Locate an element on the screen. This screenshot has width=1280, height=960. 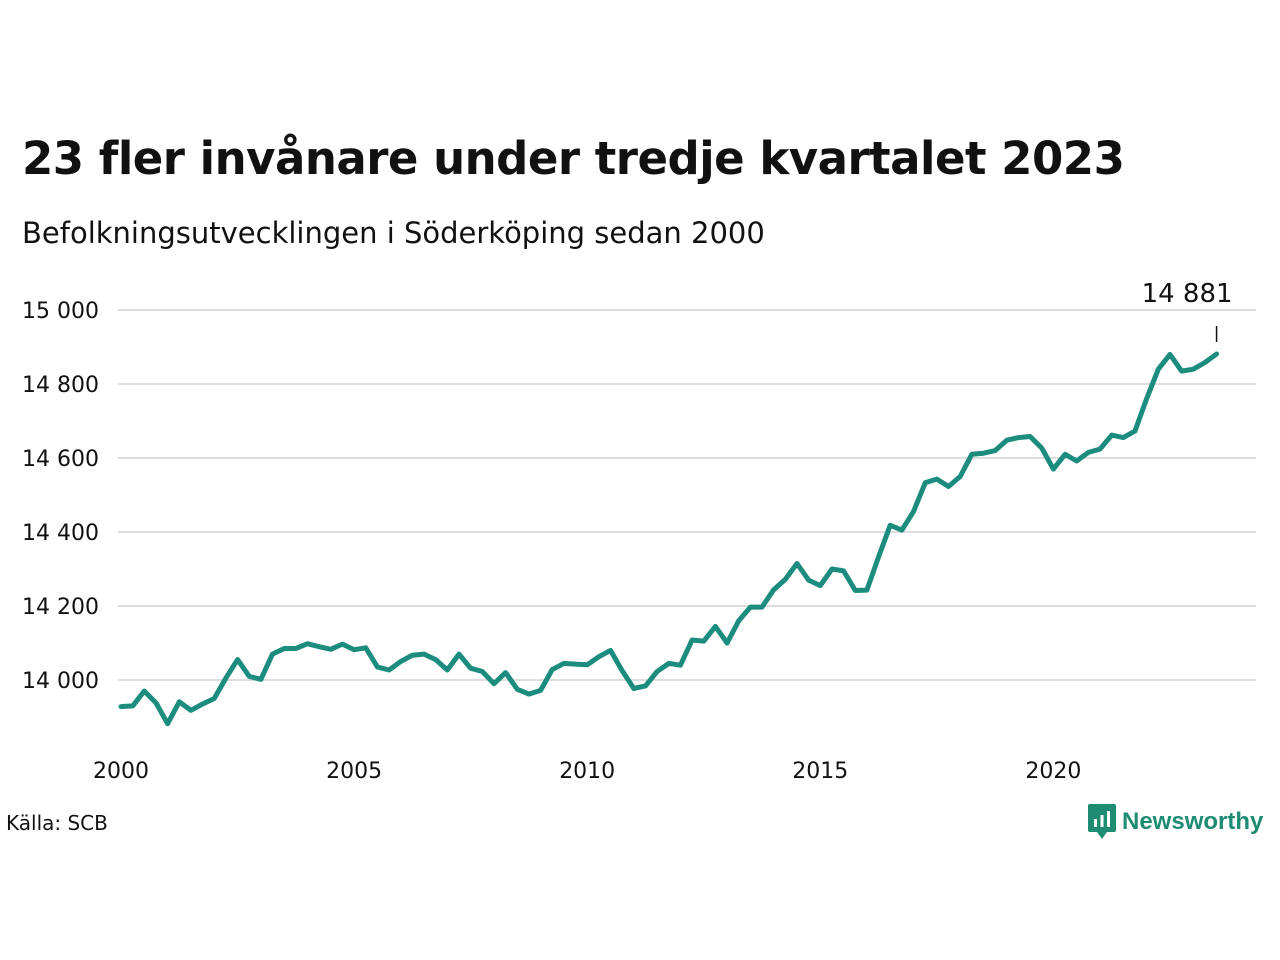
x-tick-label: 2020 is located at coordinates (1053, 771).